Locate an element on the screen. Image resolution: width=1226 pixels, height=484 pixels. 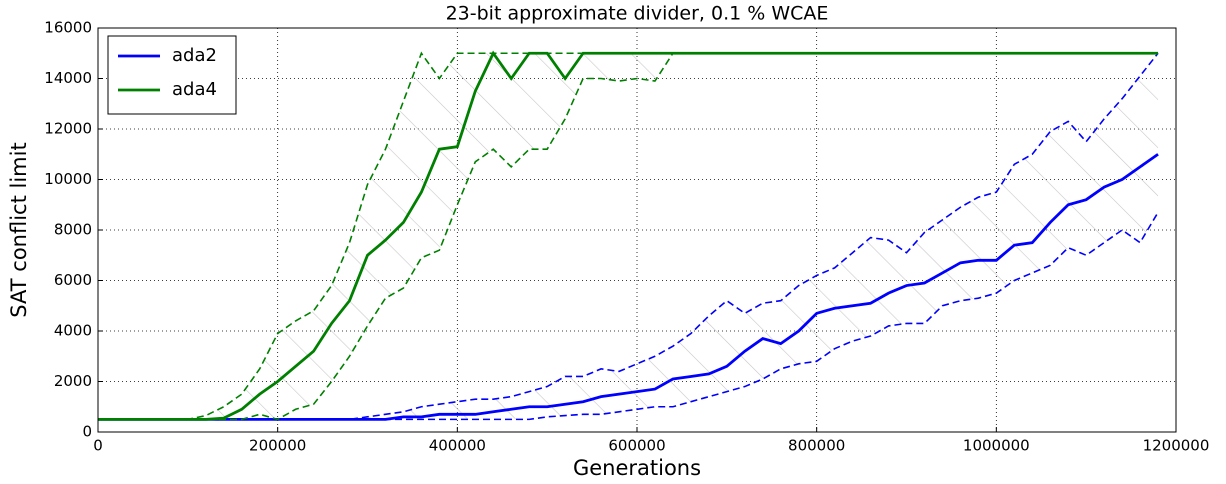
y-tick-label: 2000 is located at coordinates (73, 381).